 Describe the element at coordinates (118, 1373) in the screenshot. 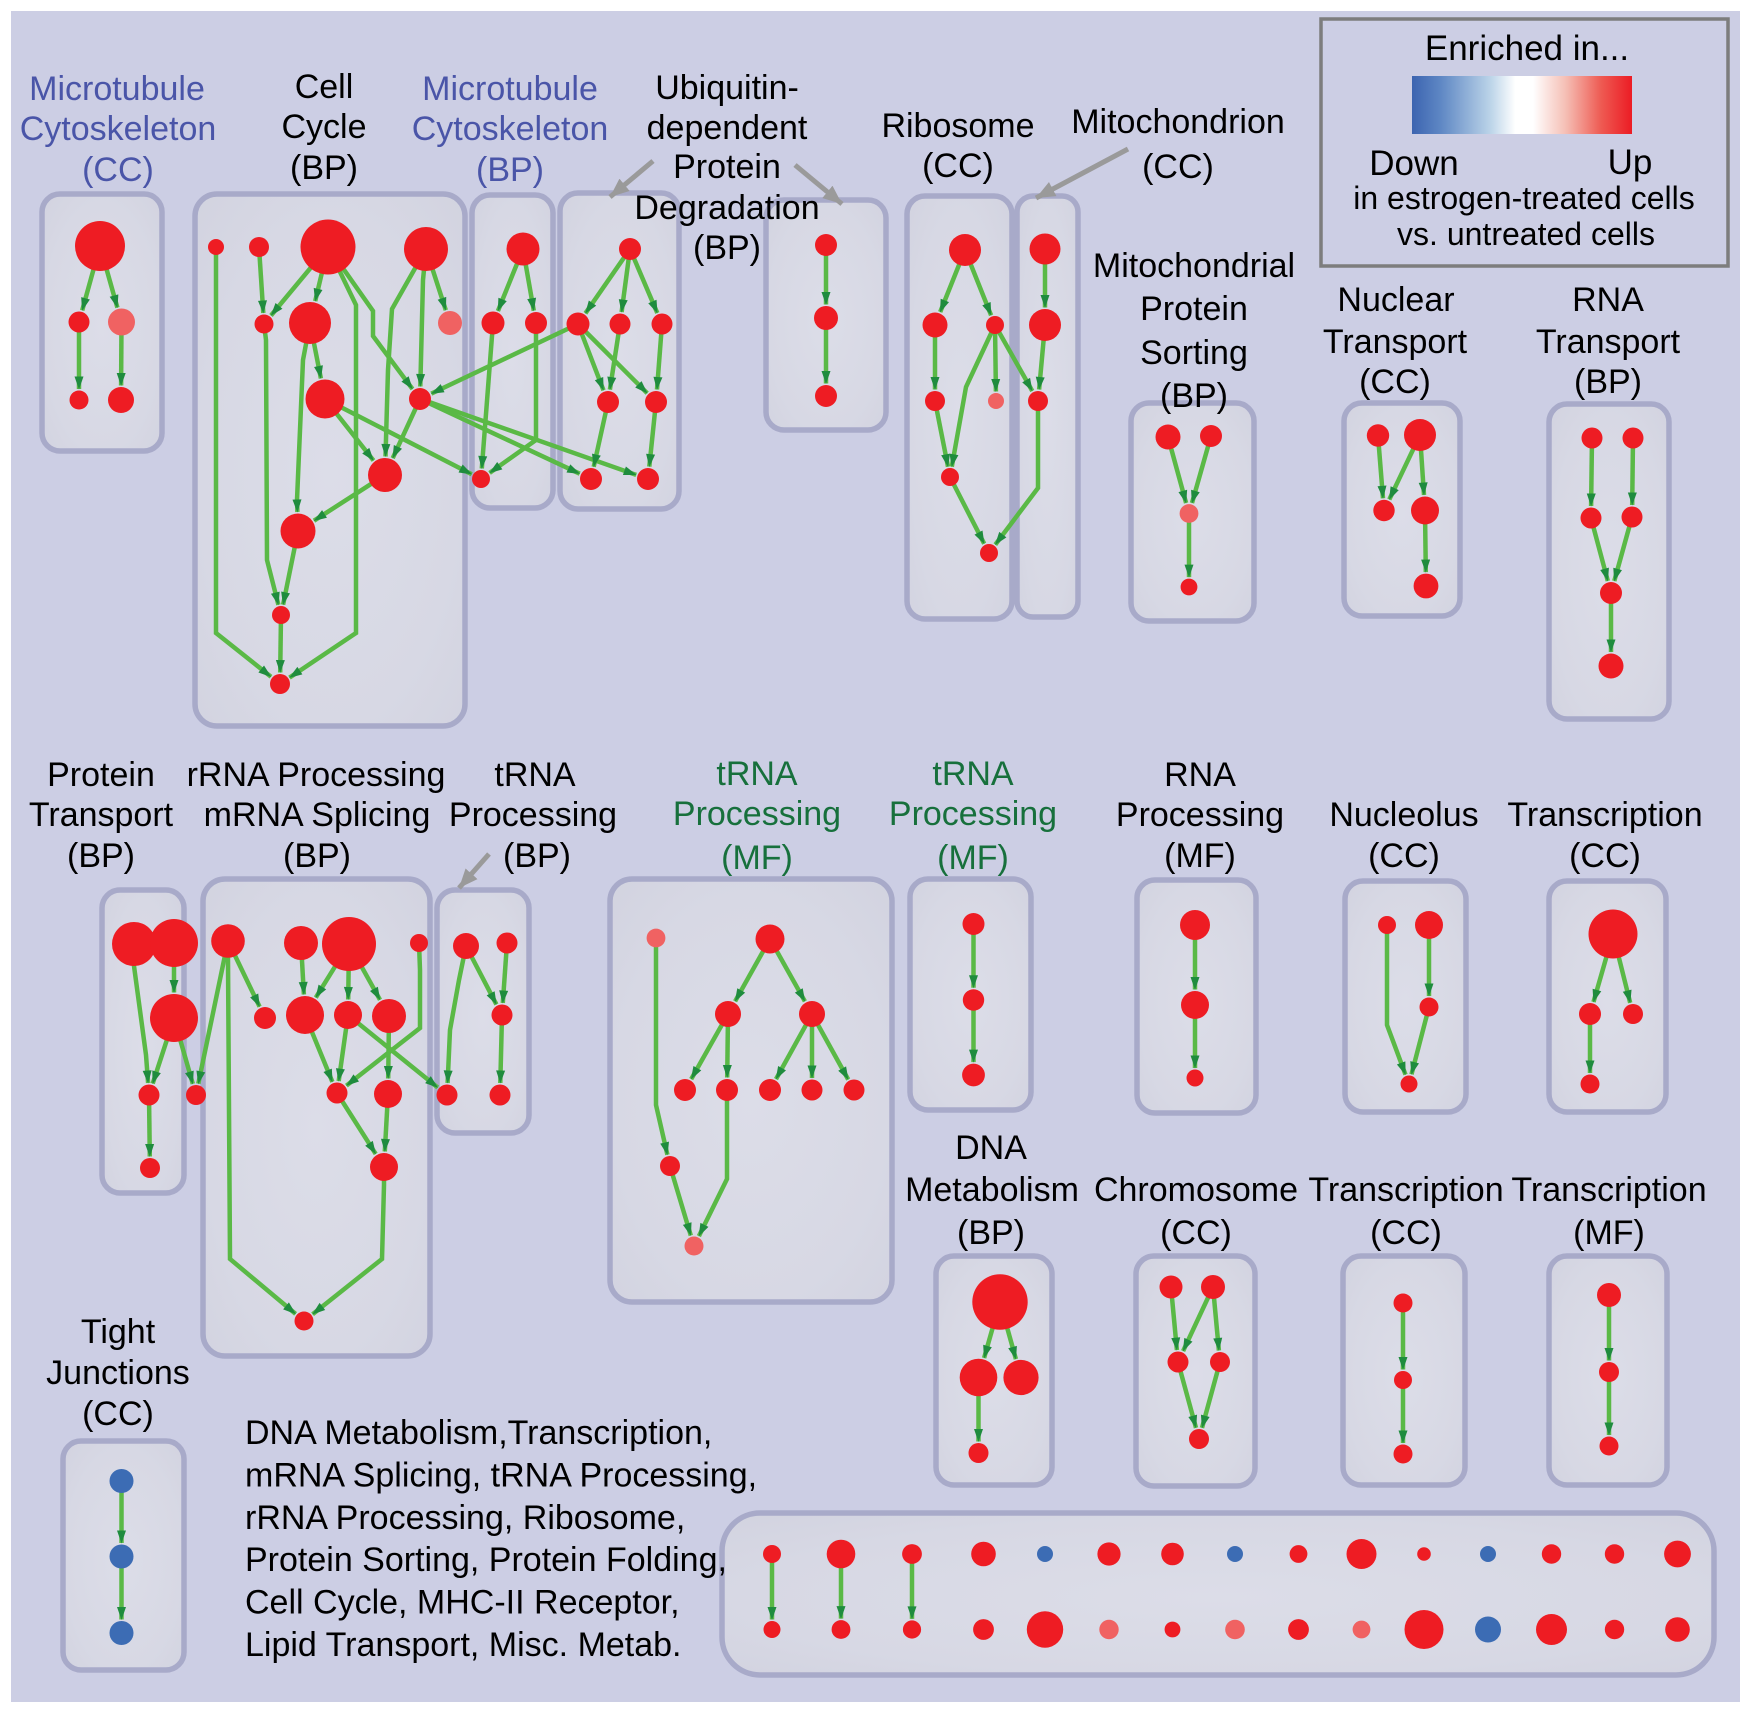

I see `svg-text: Junctions` at that location.